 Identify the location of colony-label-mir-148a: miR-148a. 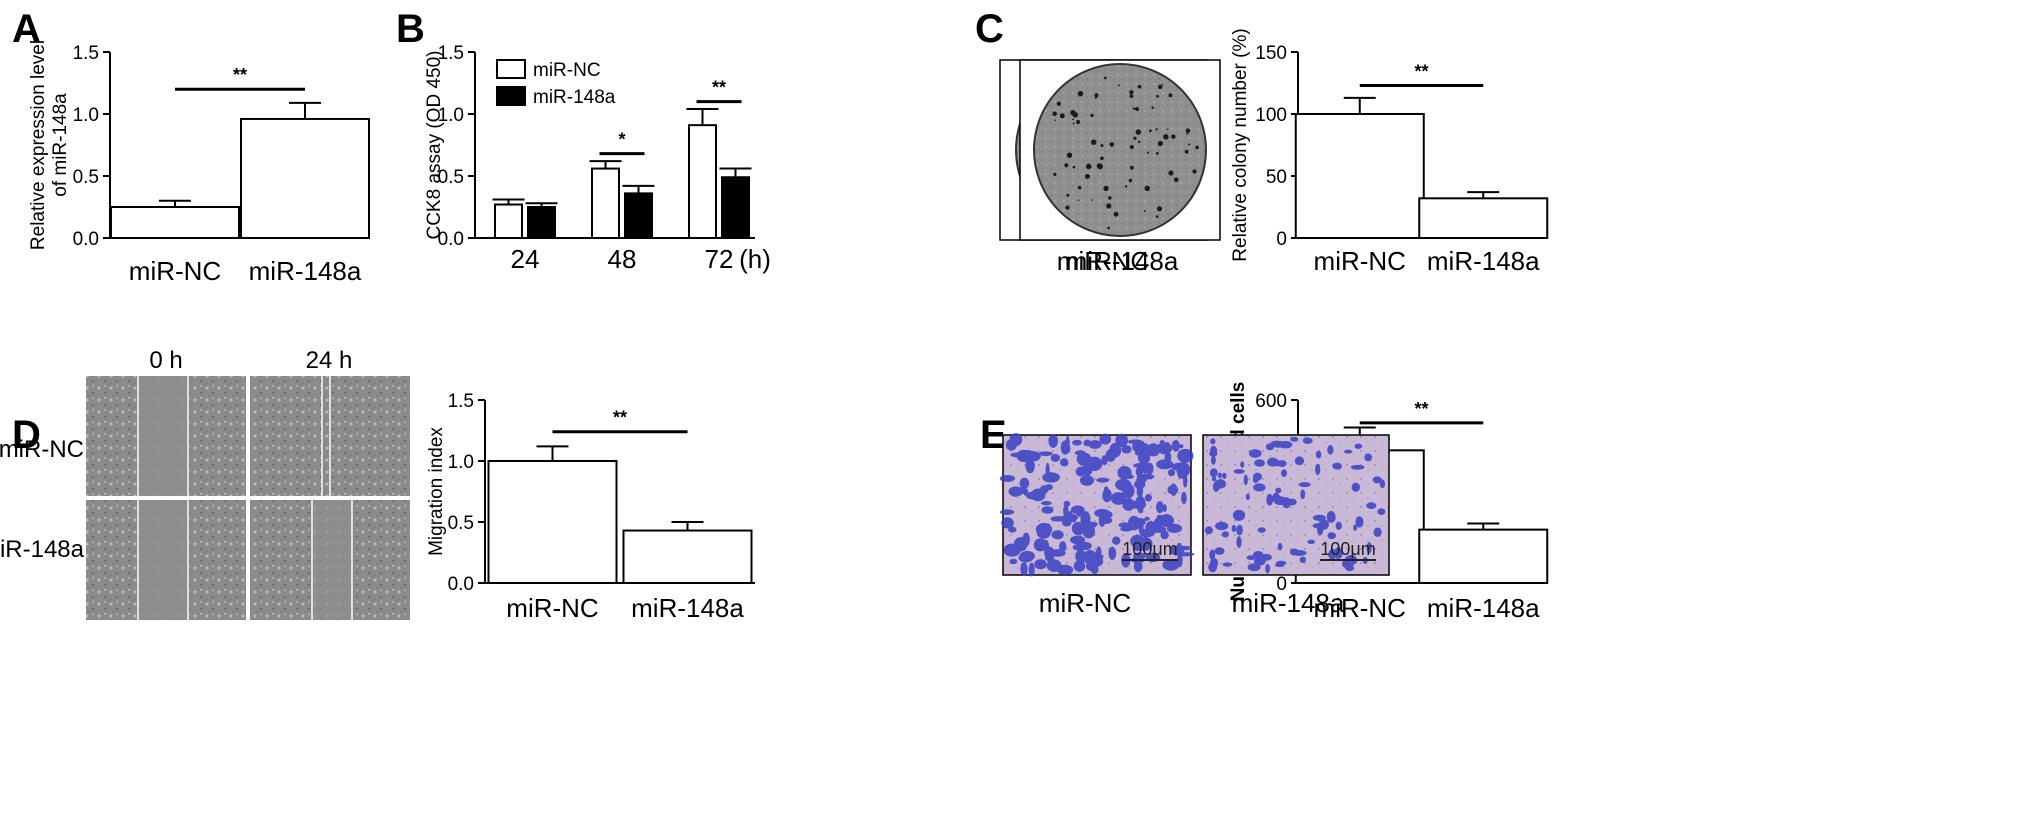
(1122, 261).